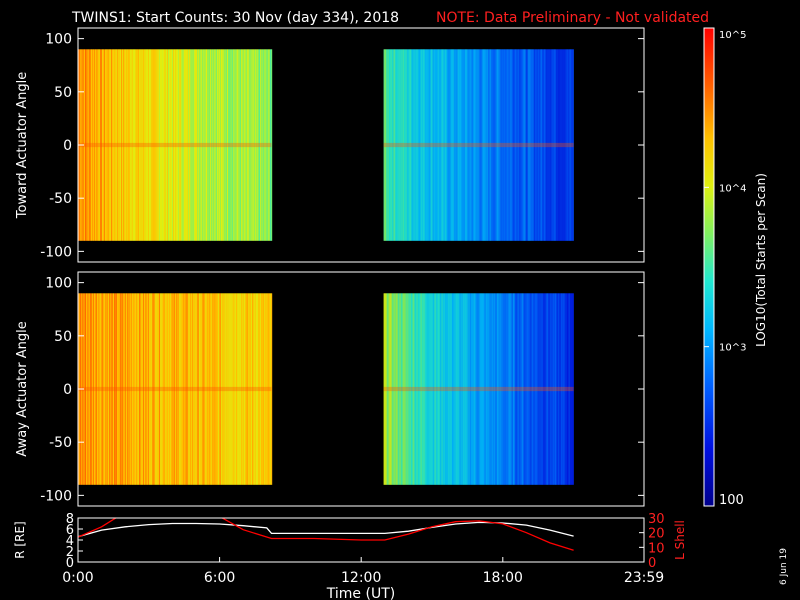 The image size is (800, 600). Describe the element at coordinates (20, 539) in the screenshot. I see `y-axis-label: R [RE]` at that location.